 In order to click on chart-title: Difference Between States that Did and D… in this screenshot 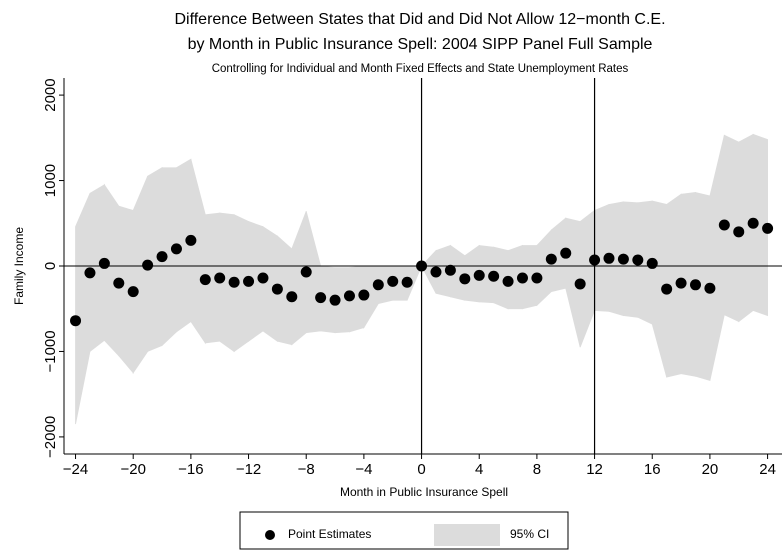, I will do `click(419, 19)`.